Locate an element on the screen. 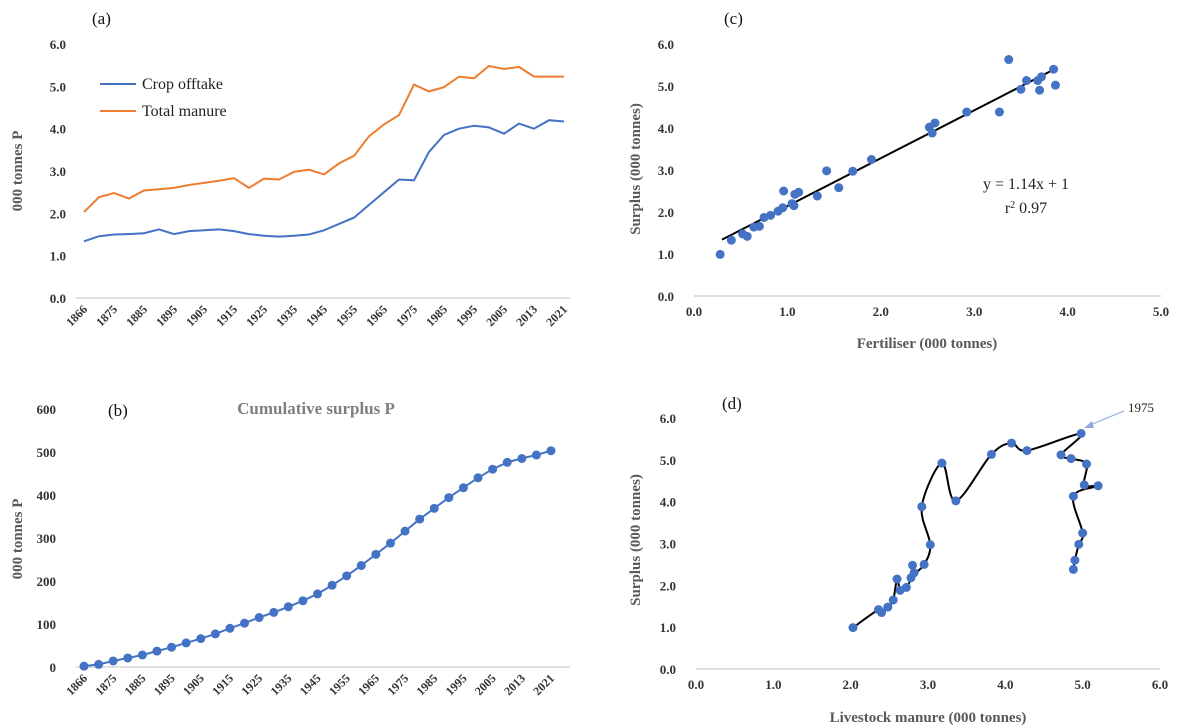 The height and width of the screenshot is (726, 1180). panel-c-x-tick-label: 2.0 is located at coordinates (881, 311).